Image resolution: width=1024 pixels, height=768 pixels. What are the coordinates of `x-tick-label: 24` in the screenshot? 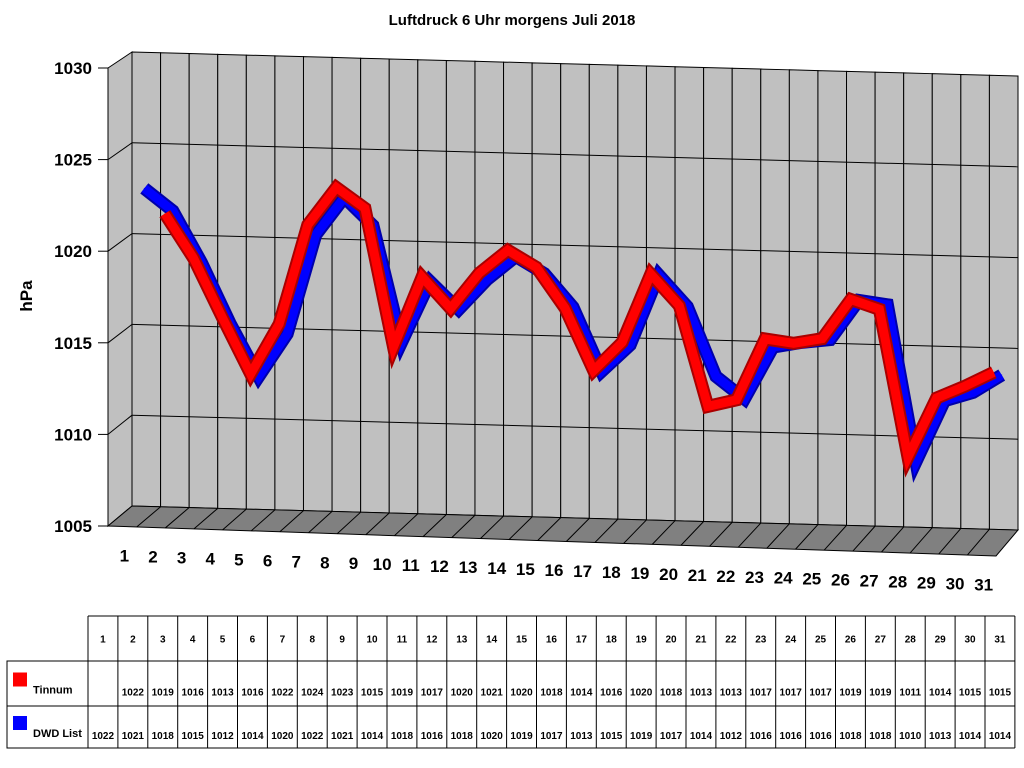 It's located at (783, 578).